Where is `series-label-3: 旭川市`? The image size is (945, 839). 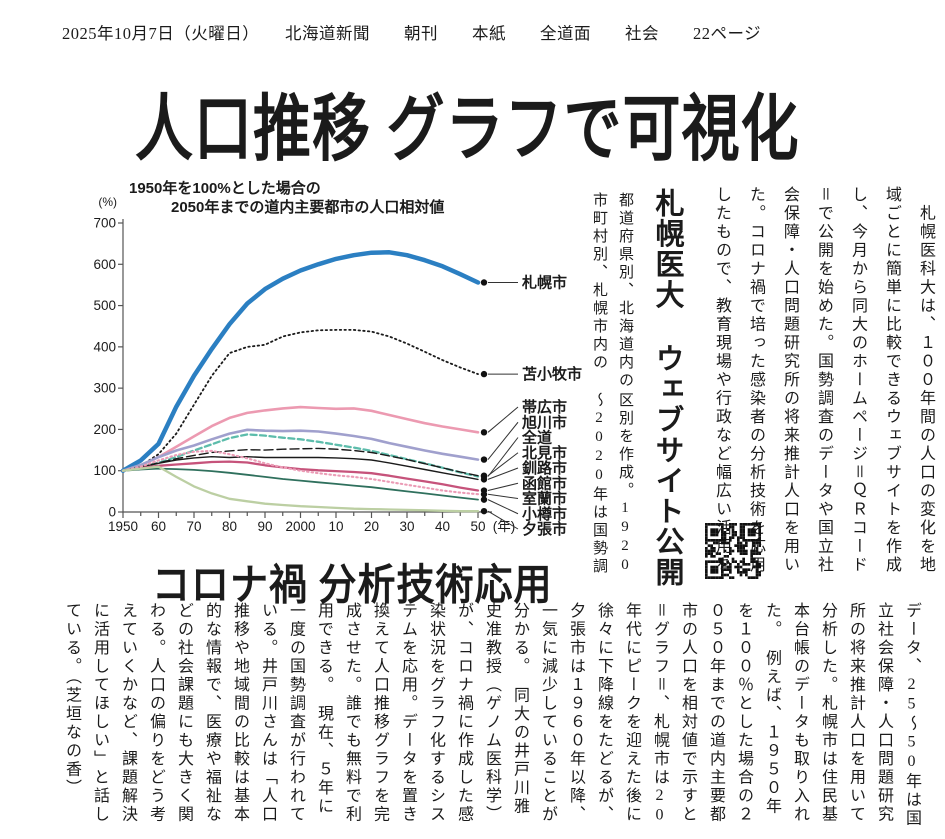
series-label-3: 旭川市 is located at coordinates (544, 422).